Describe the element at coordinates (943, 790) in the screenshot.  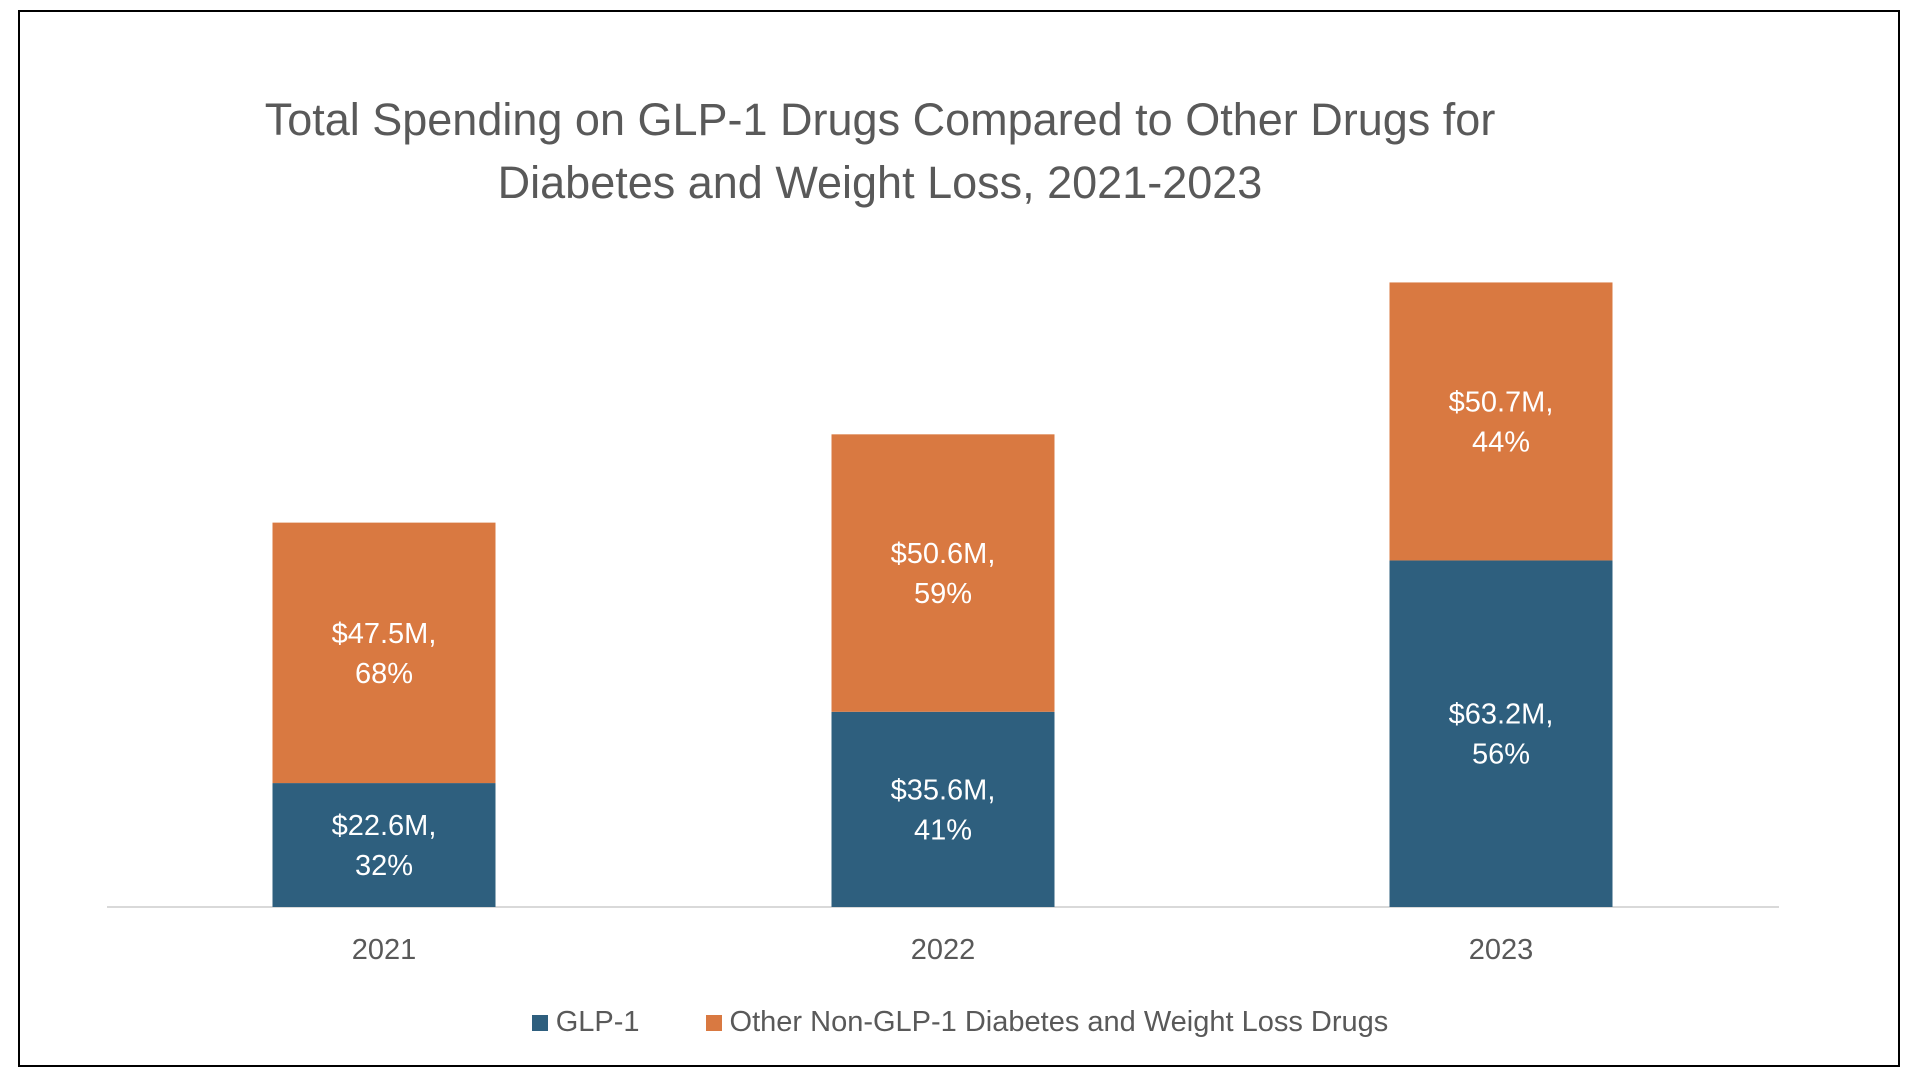
I see `data-label-glp1-2022: $35.6M,` at that location.